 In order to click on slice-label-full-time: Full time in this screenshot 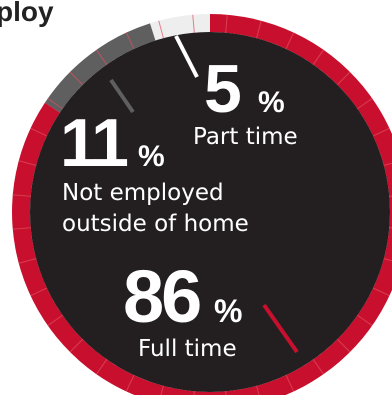, I will do `click(187, 349)`.